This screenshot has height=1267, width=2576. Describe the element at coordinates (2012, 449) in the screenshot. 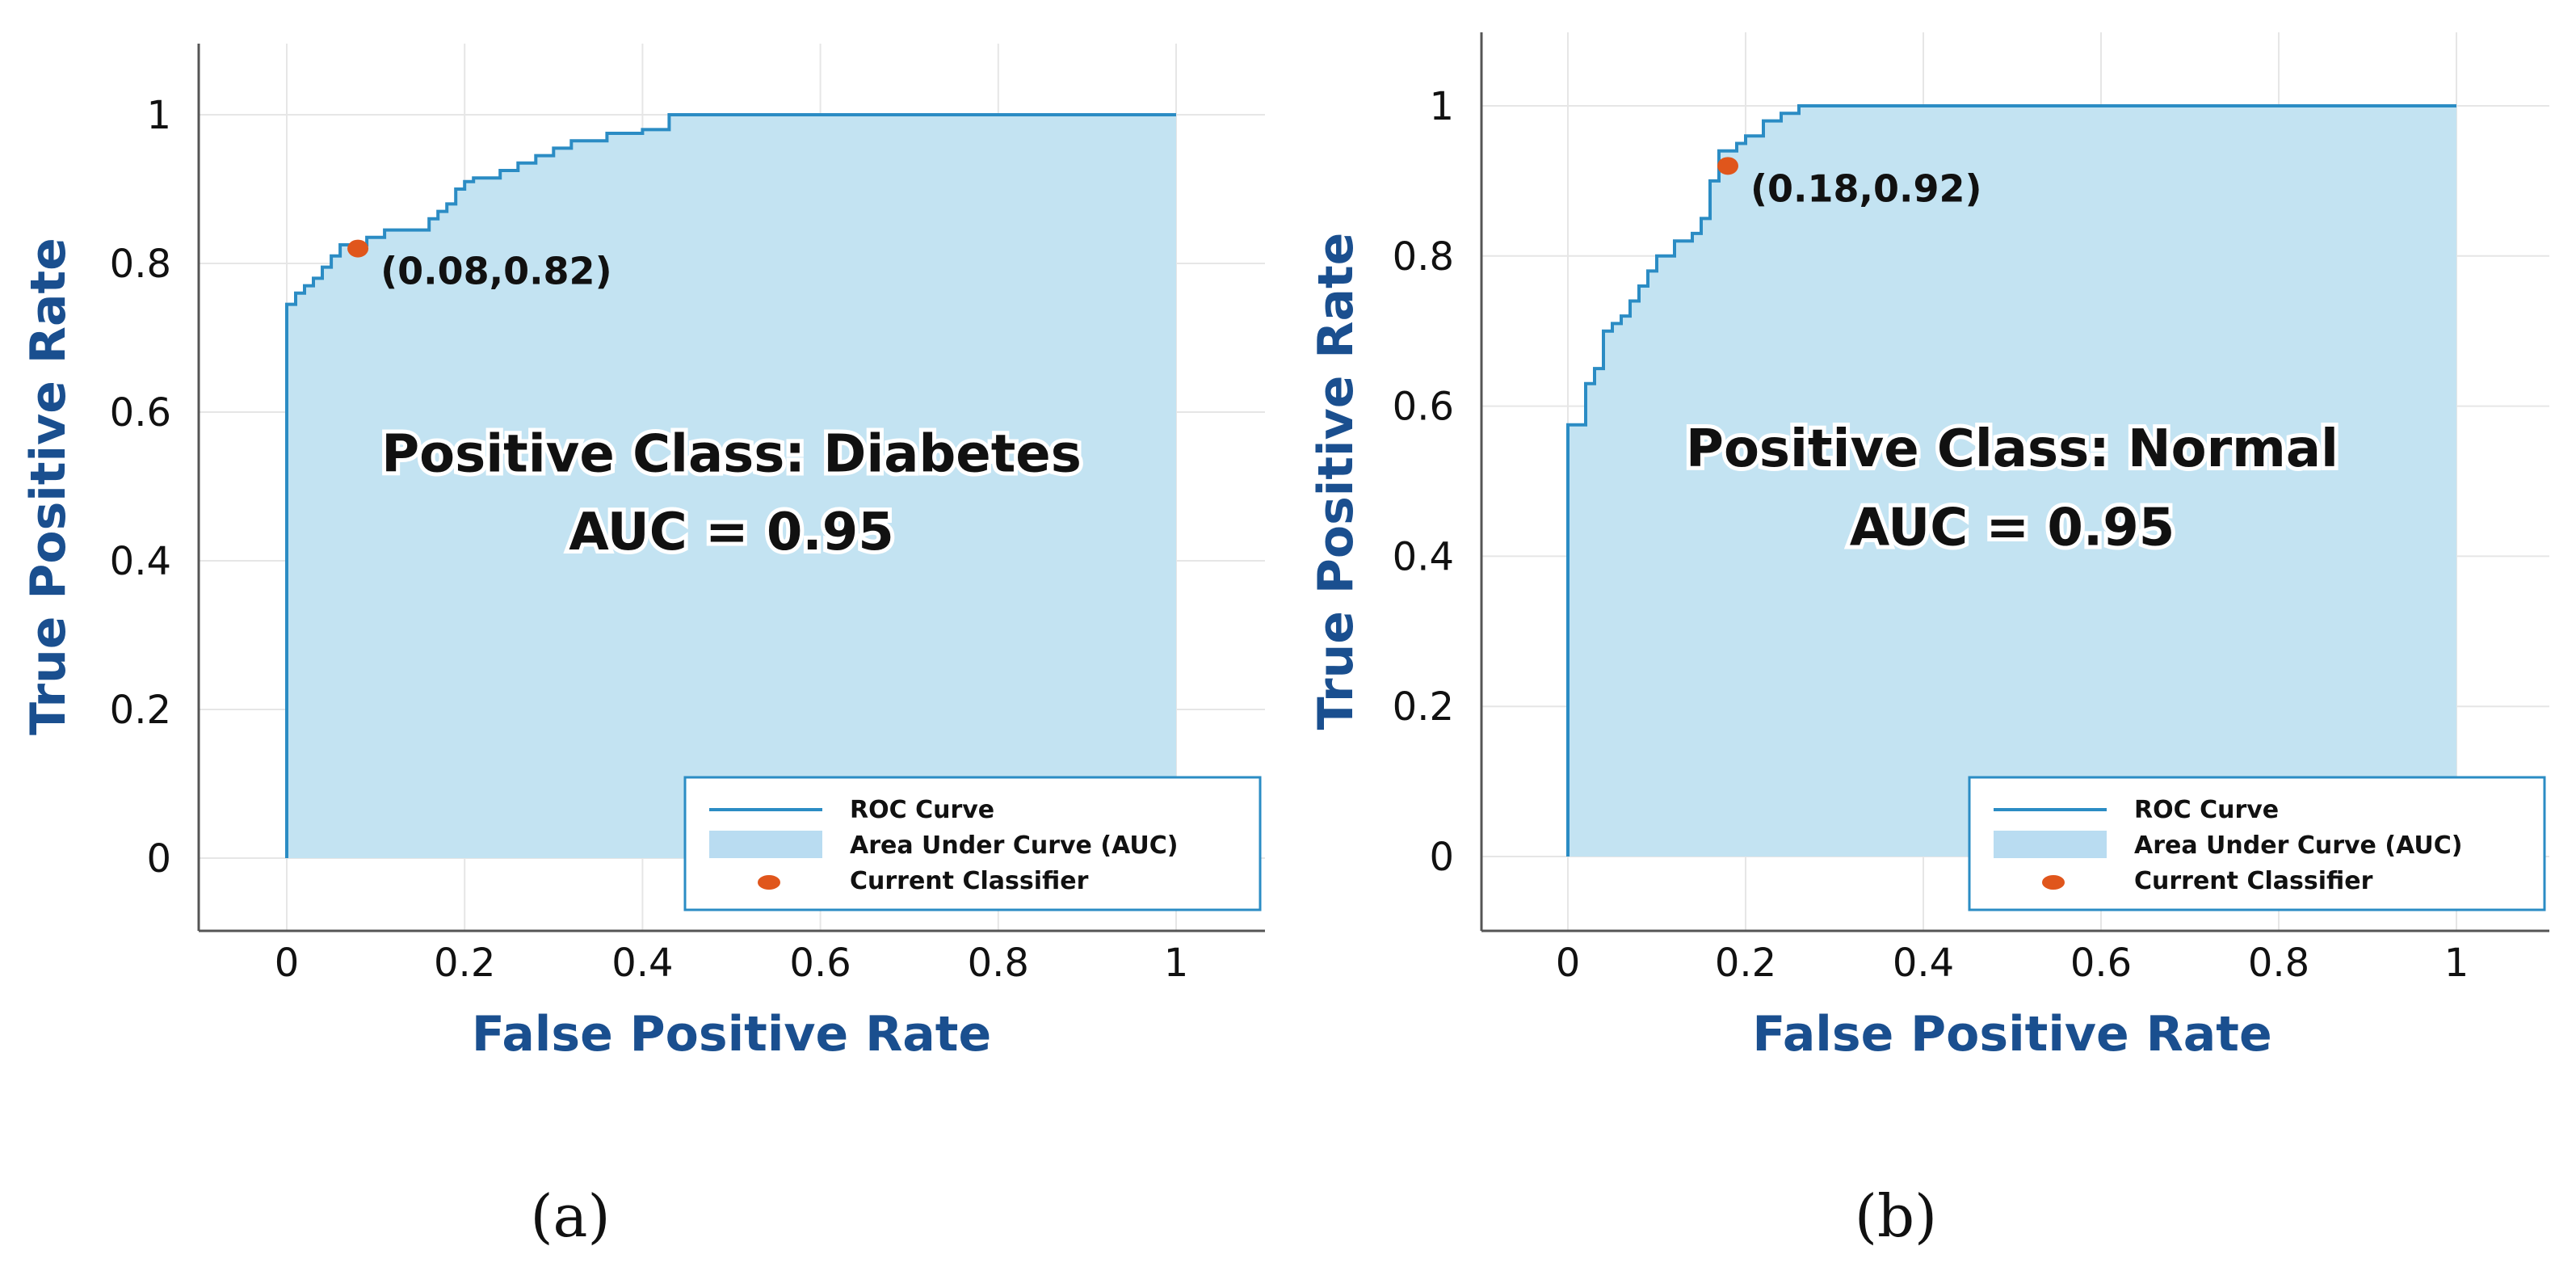

I see `positive-class-title: Positive Class: Normal` at that location.